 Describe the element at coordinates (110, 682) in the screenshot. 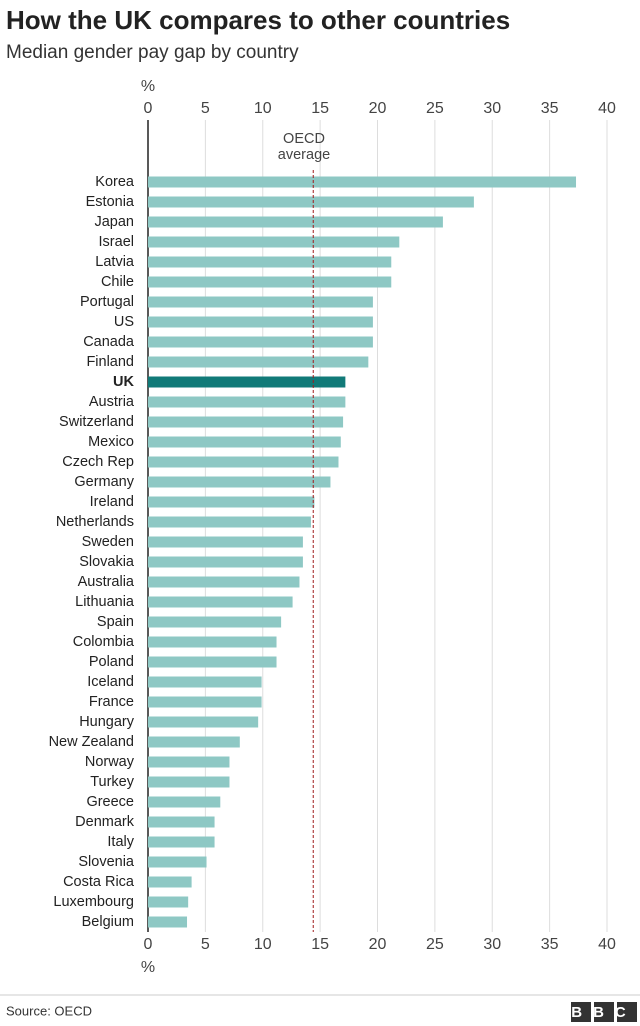

I see `y-tick-label: Iceland` at that location.